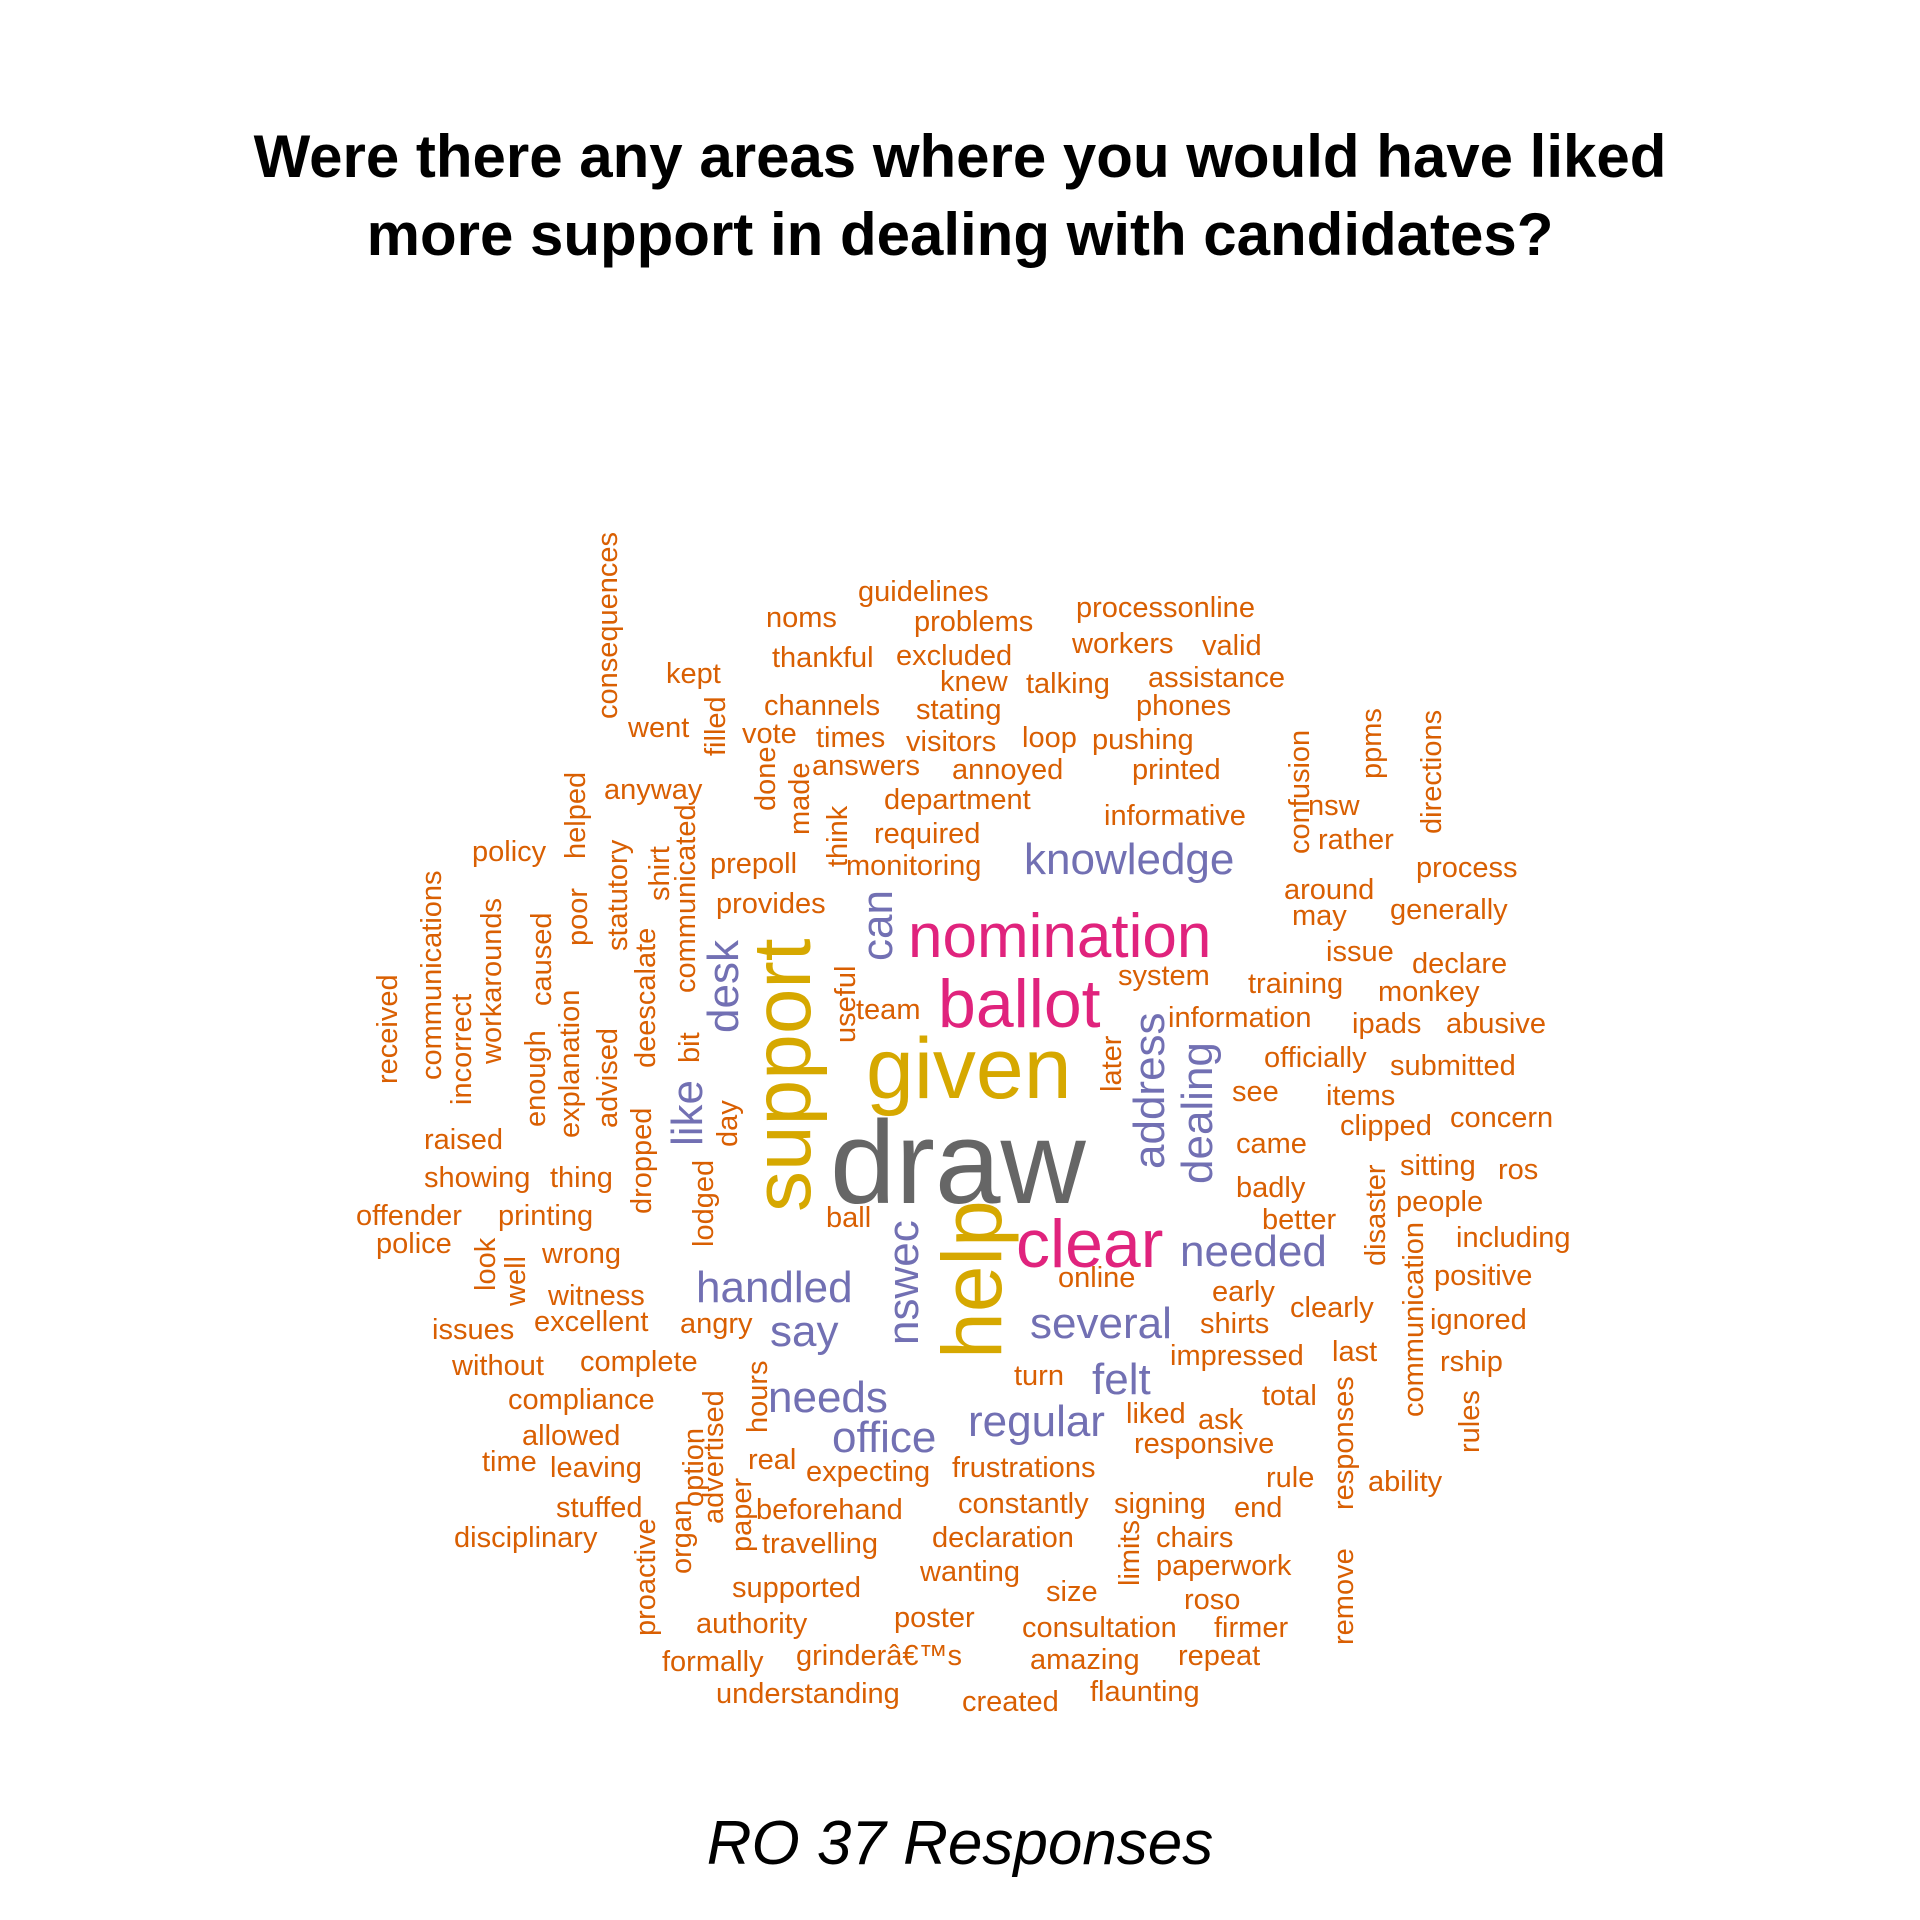 The height and width of the screenshot is (1920, 1920). Describe the element at coordinates (914, 866) in the screenshot. I see `cloud-word: monitoring` at that location.